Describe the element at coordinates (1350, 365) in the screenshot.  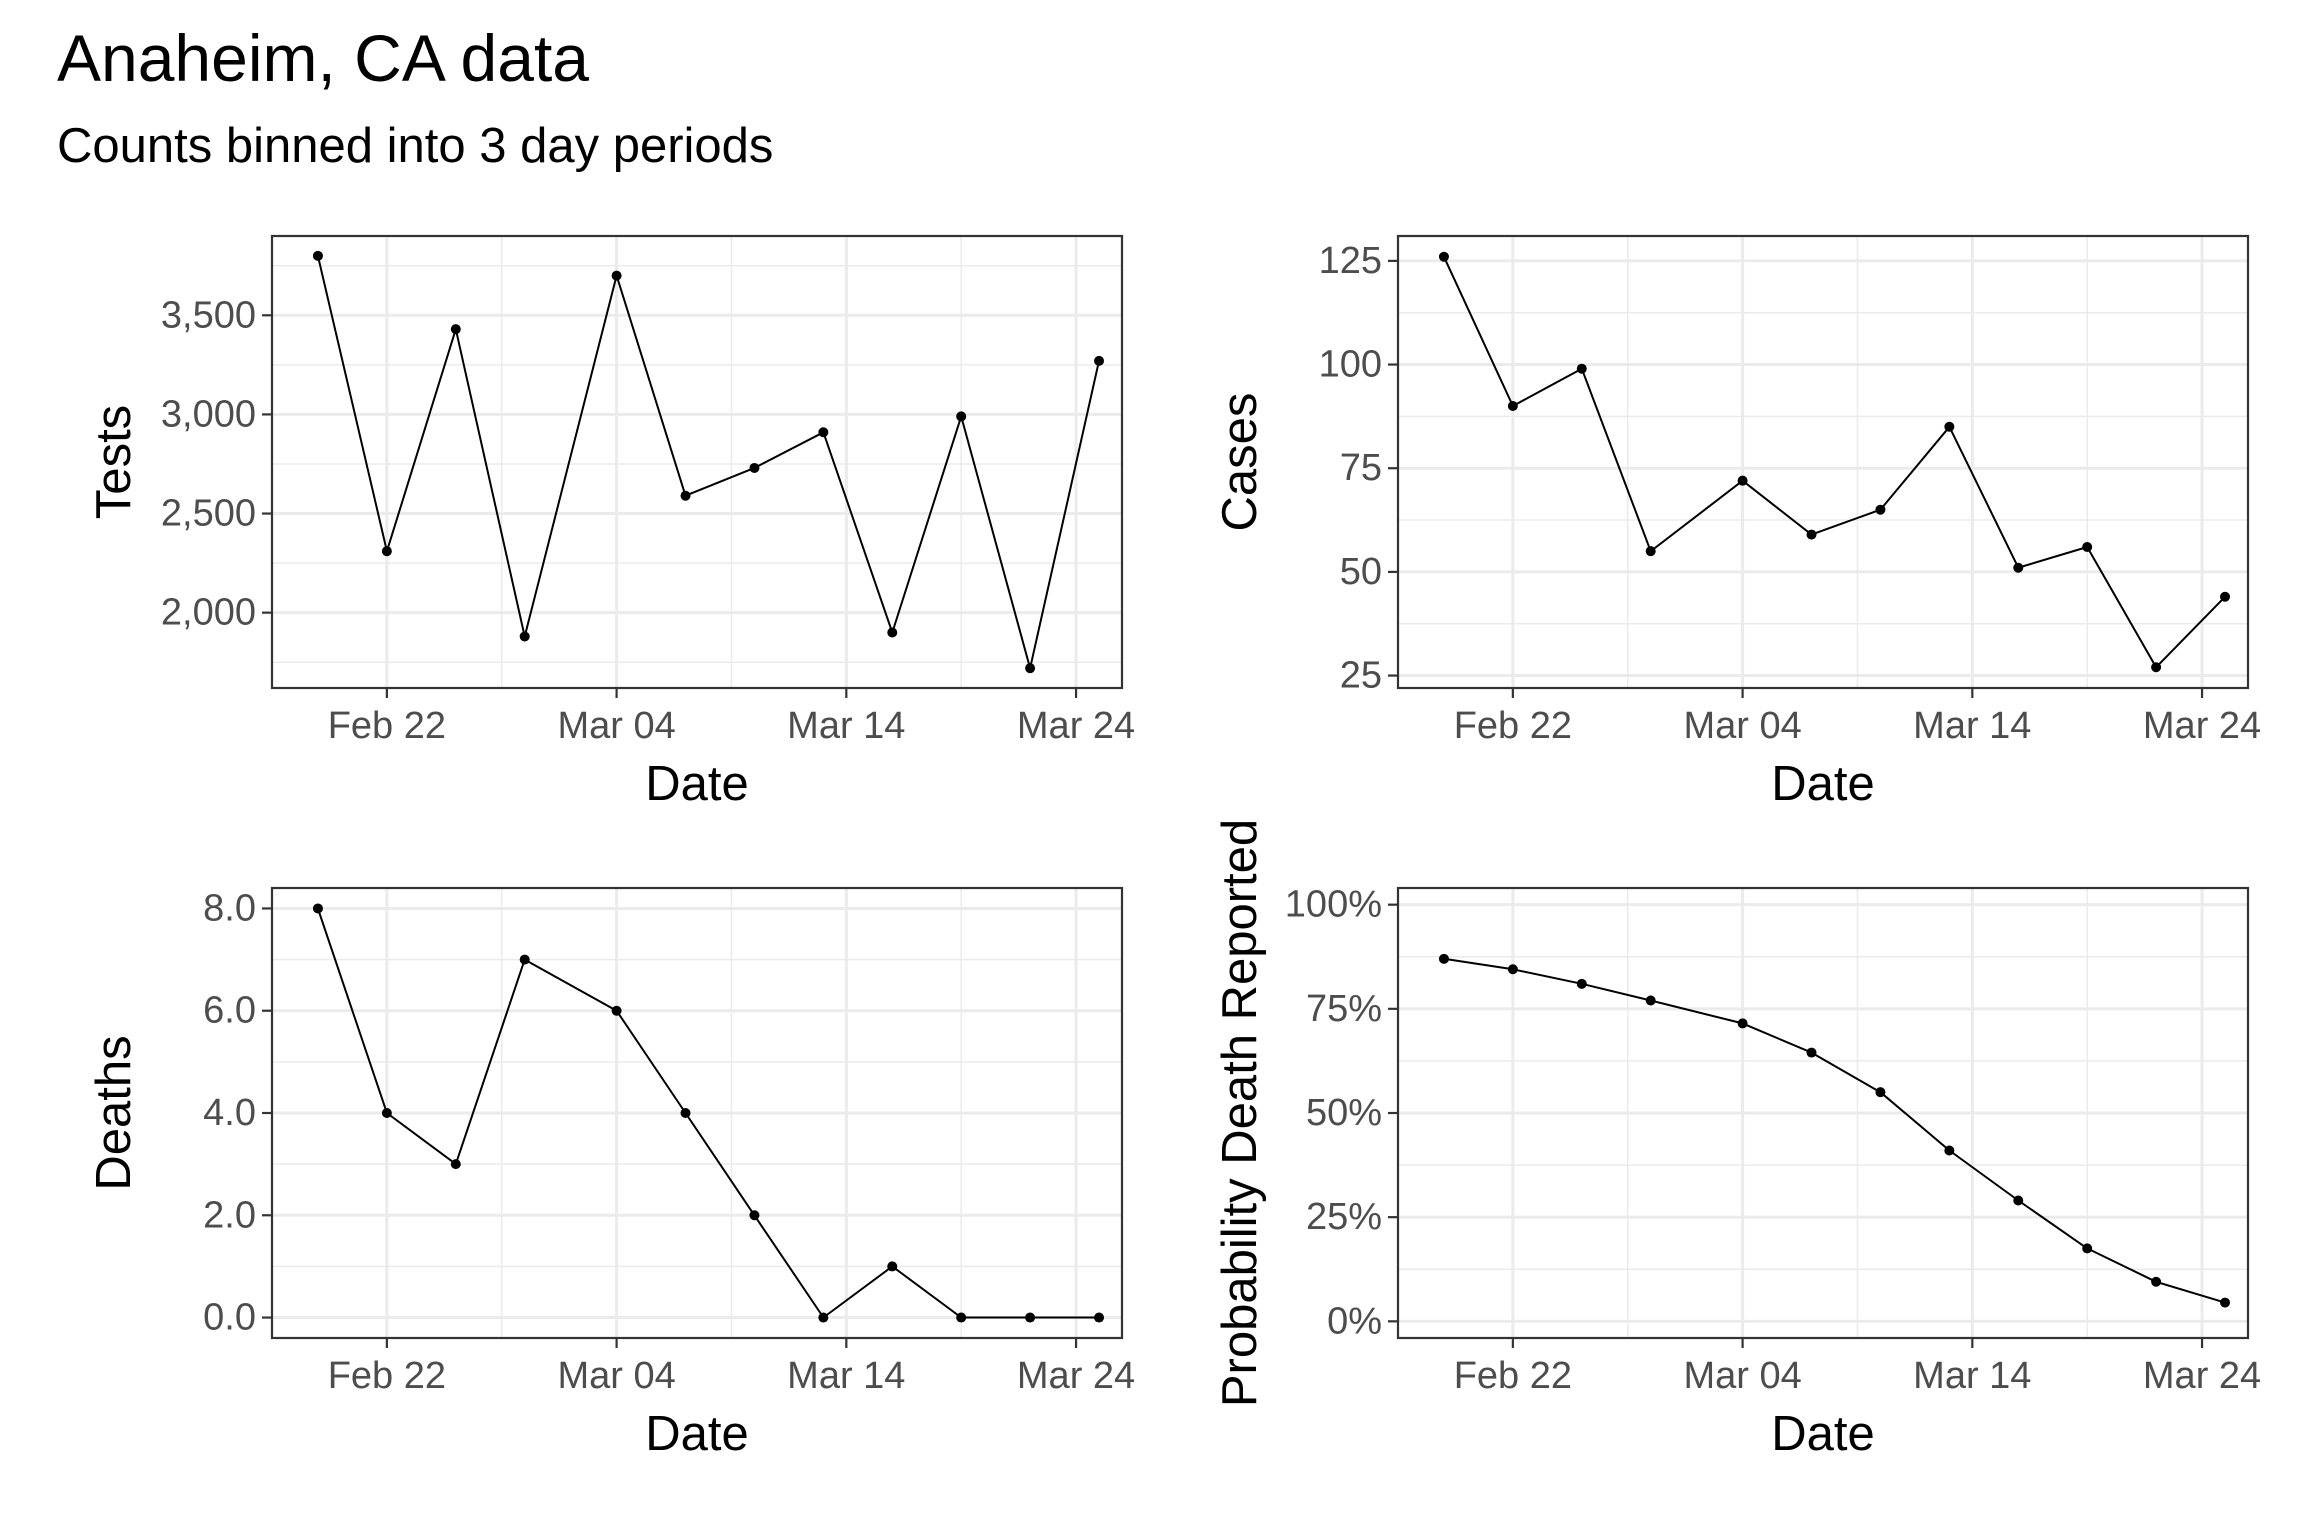
I see `y-tick-label: 100` at that location.